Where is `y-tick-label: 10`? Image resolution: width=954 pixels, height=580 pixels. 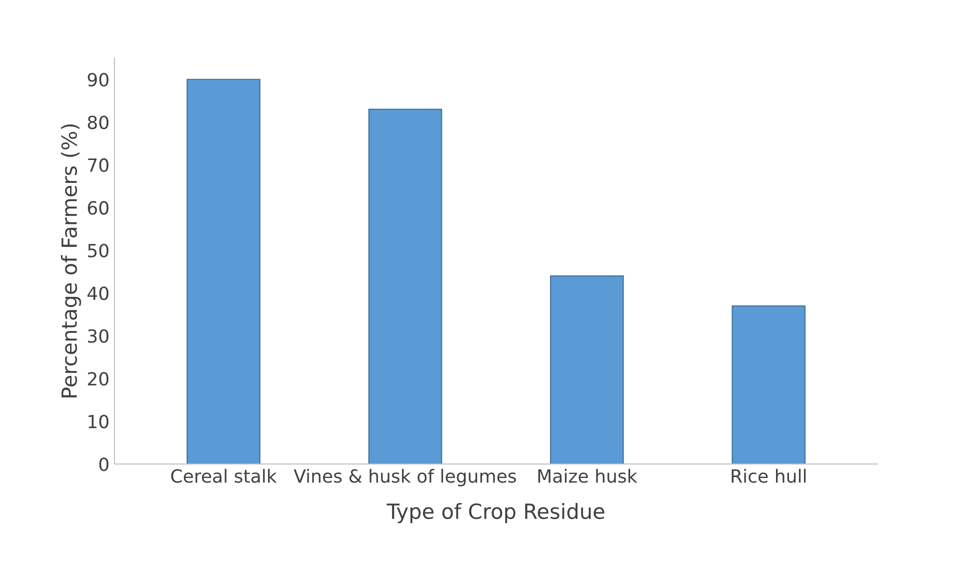 y-tick-label: 10 is located at coordinates (98, 421).